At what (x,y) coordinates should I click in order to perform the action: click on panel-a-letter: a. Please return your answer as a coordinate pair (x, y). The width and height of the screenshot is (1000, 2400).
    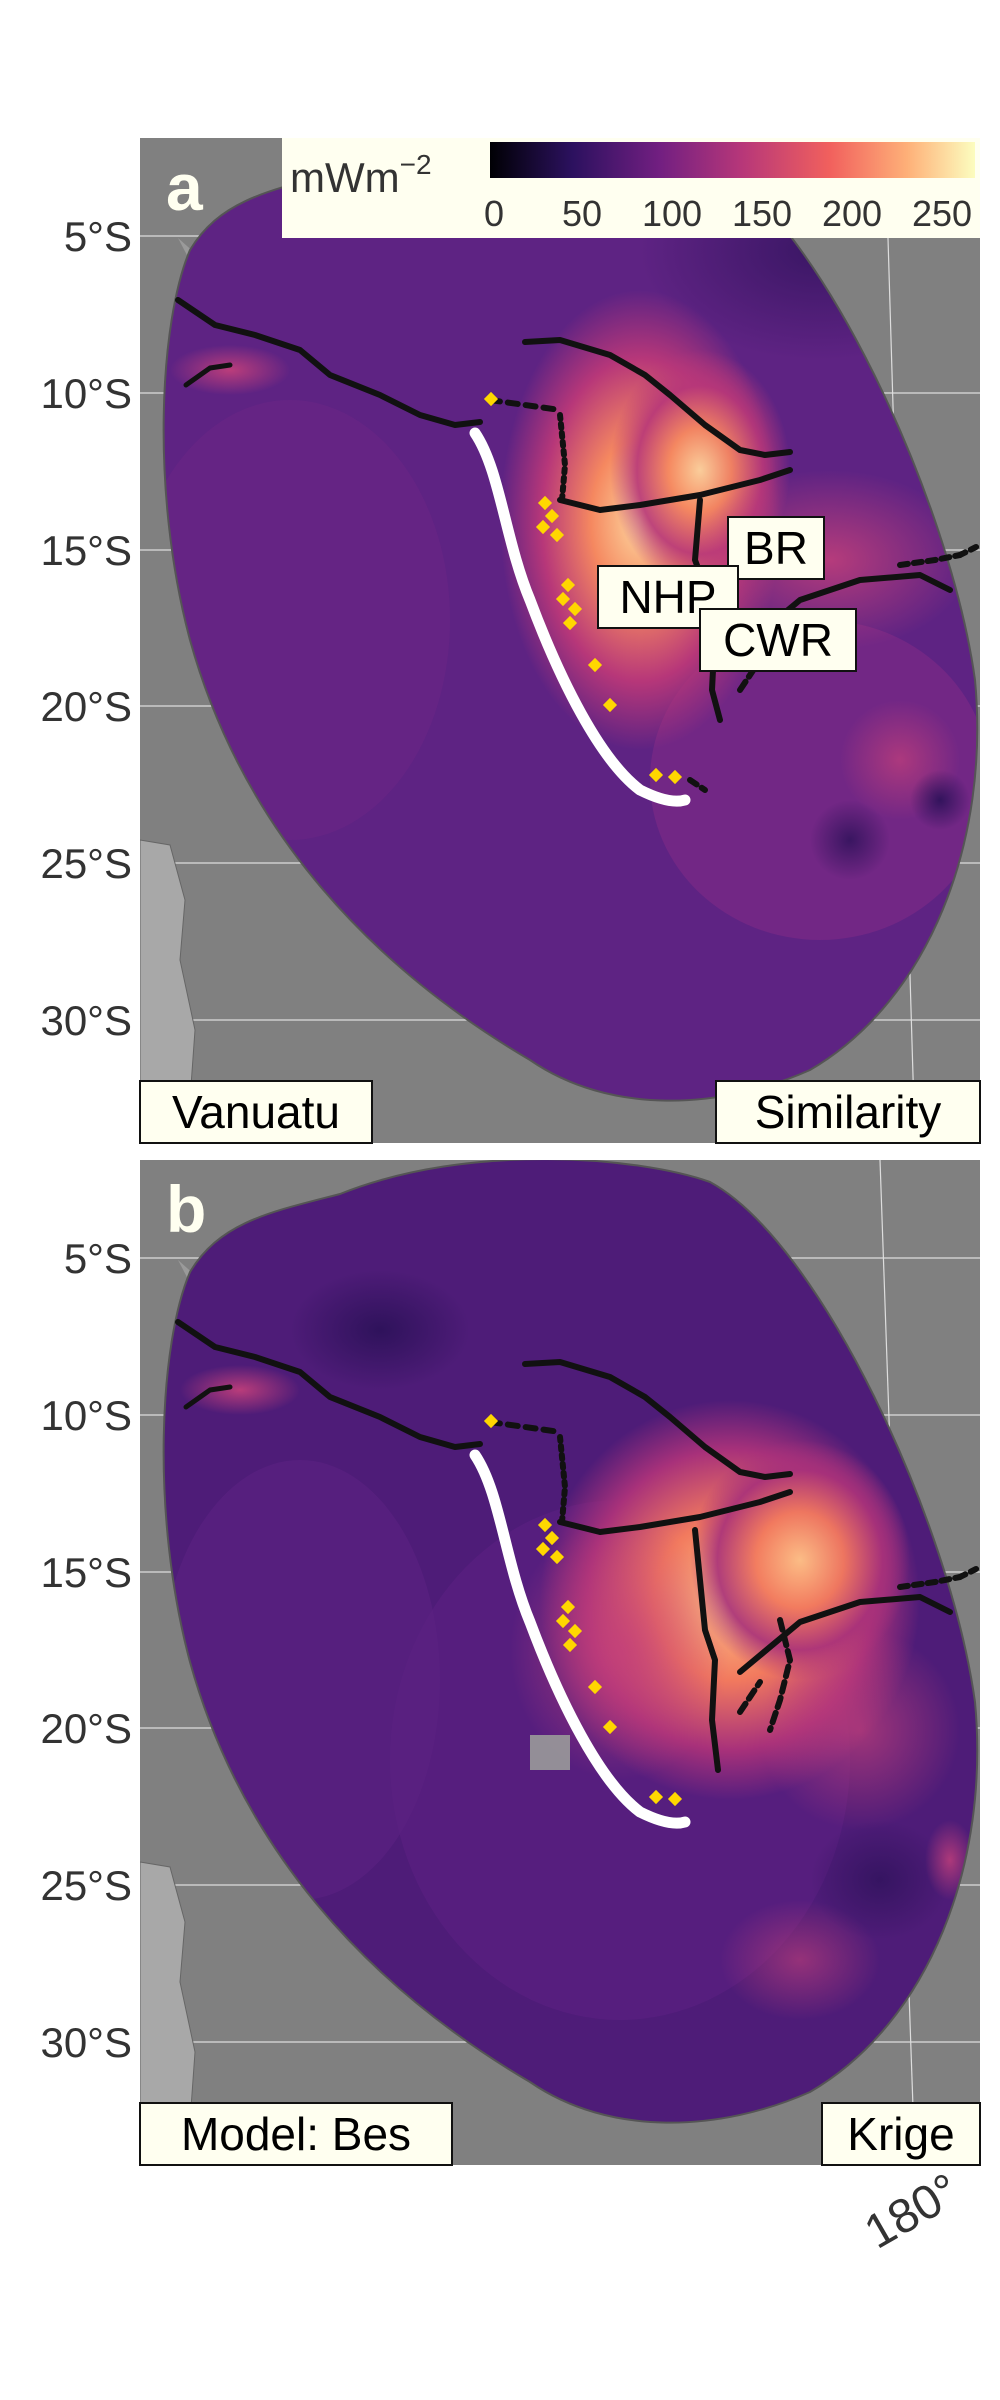
    Looking at the image, I should click on (185, 187).